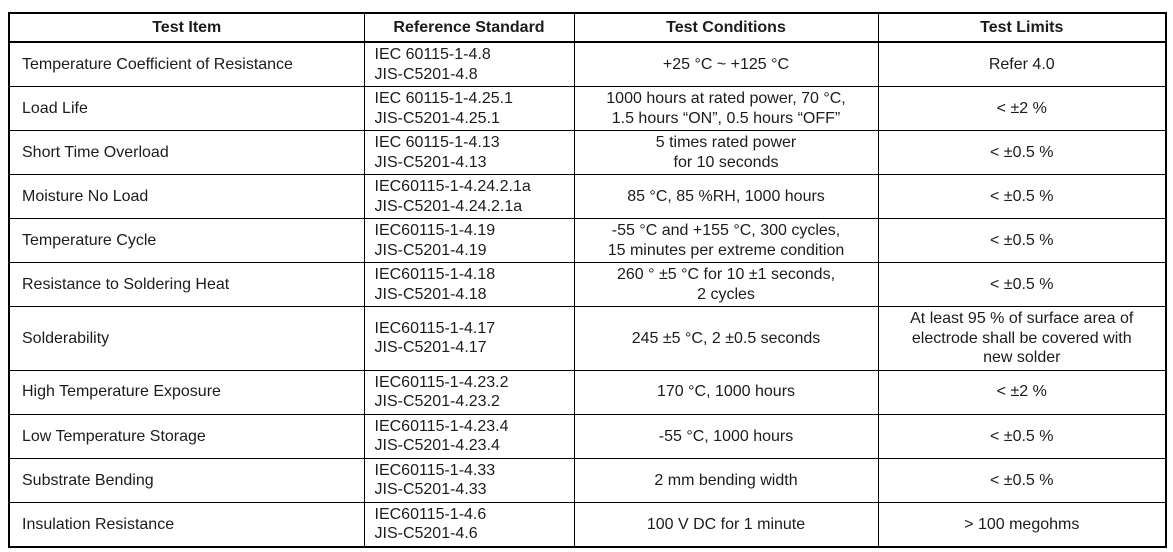 The image size is (1173, 552). Describe the element at coordinates (726, 285) in the screenshot. I see `cell-test-conditions: 260 ° ±5 °C for 10 ±1 seconds, 2 cycles` at that location.